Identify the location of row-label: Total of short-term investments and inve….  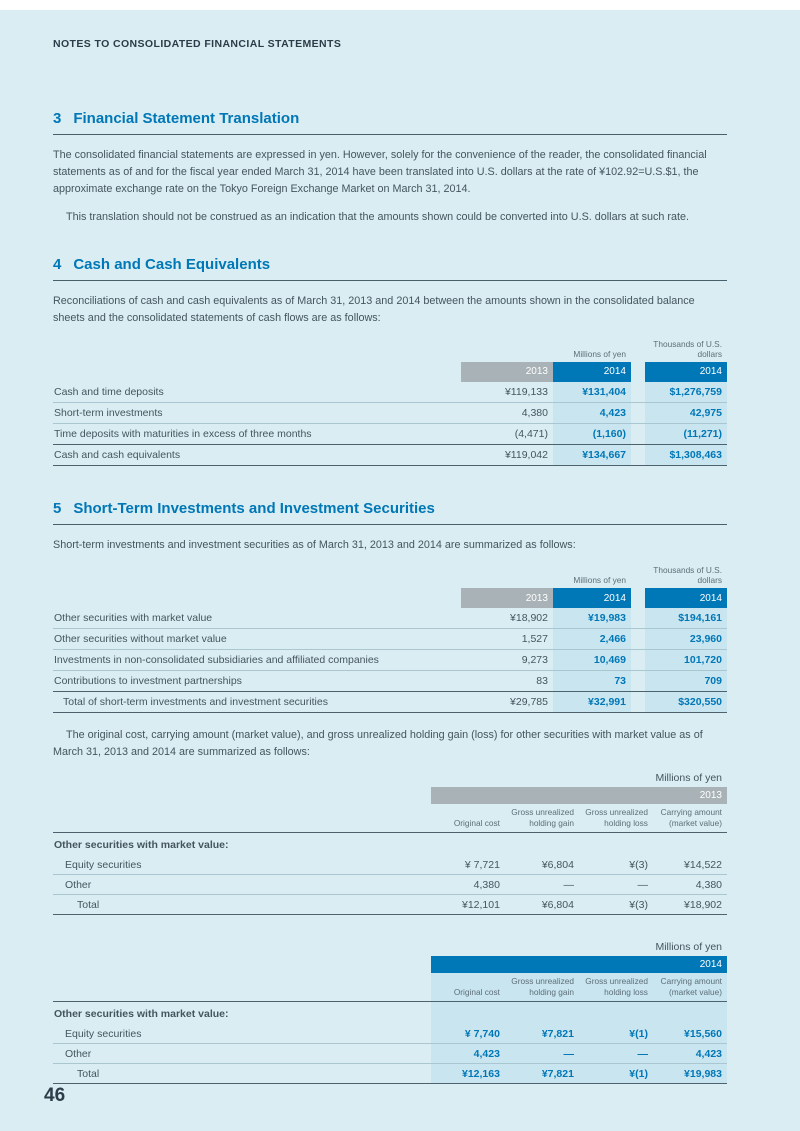
(257, 702).